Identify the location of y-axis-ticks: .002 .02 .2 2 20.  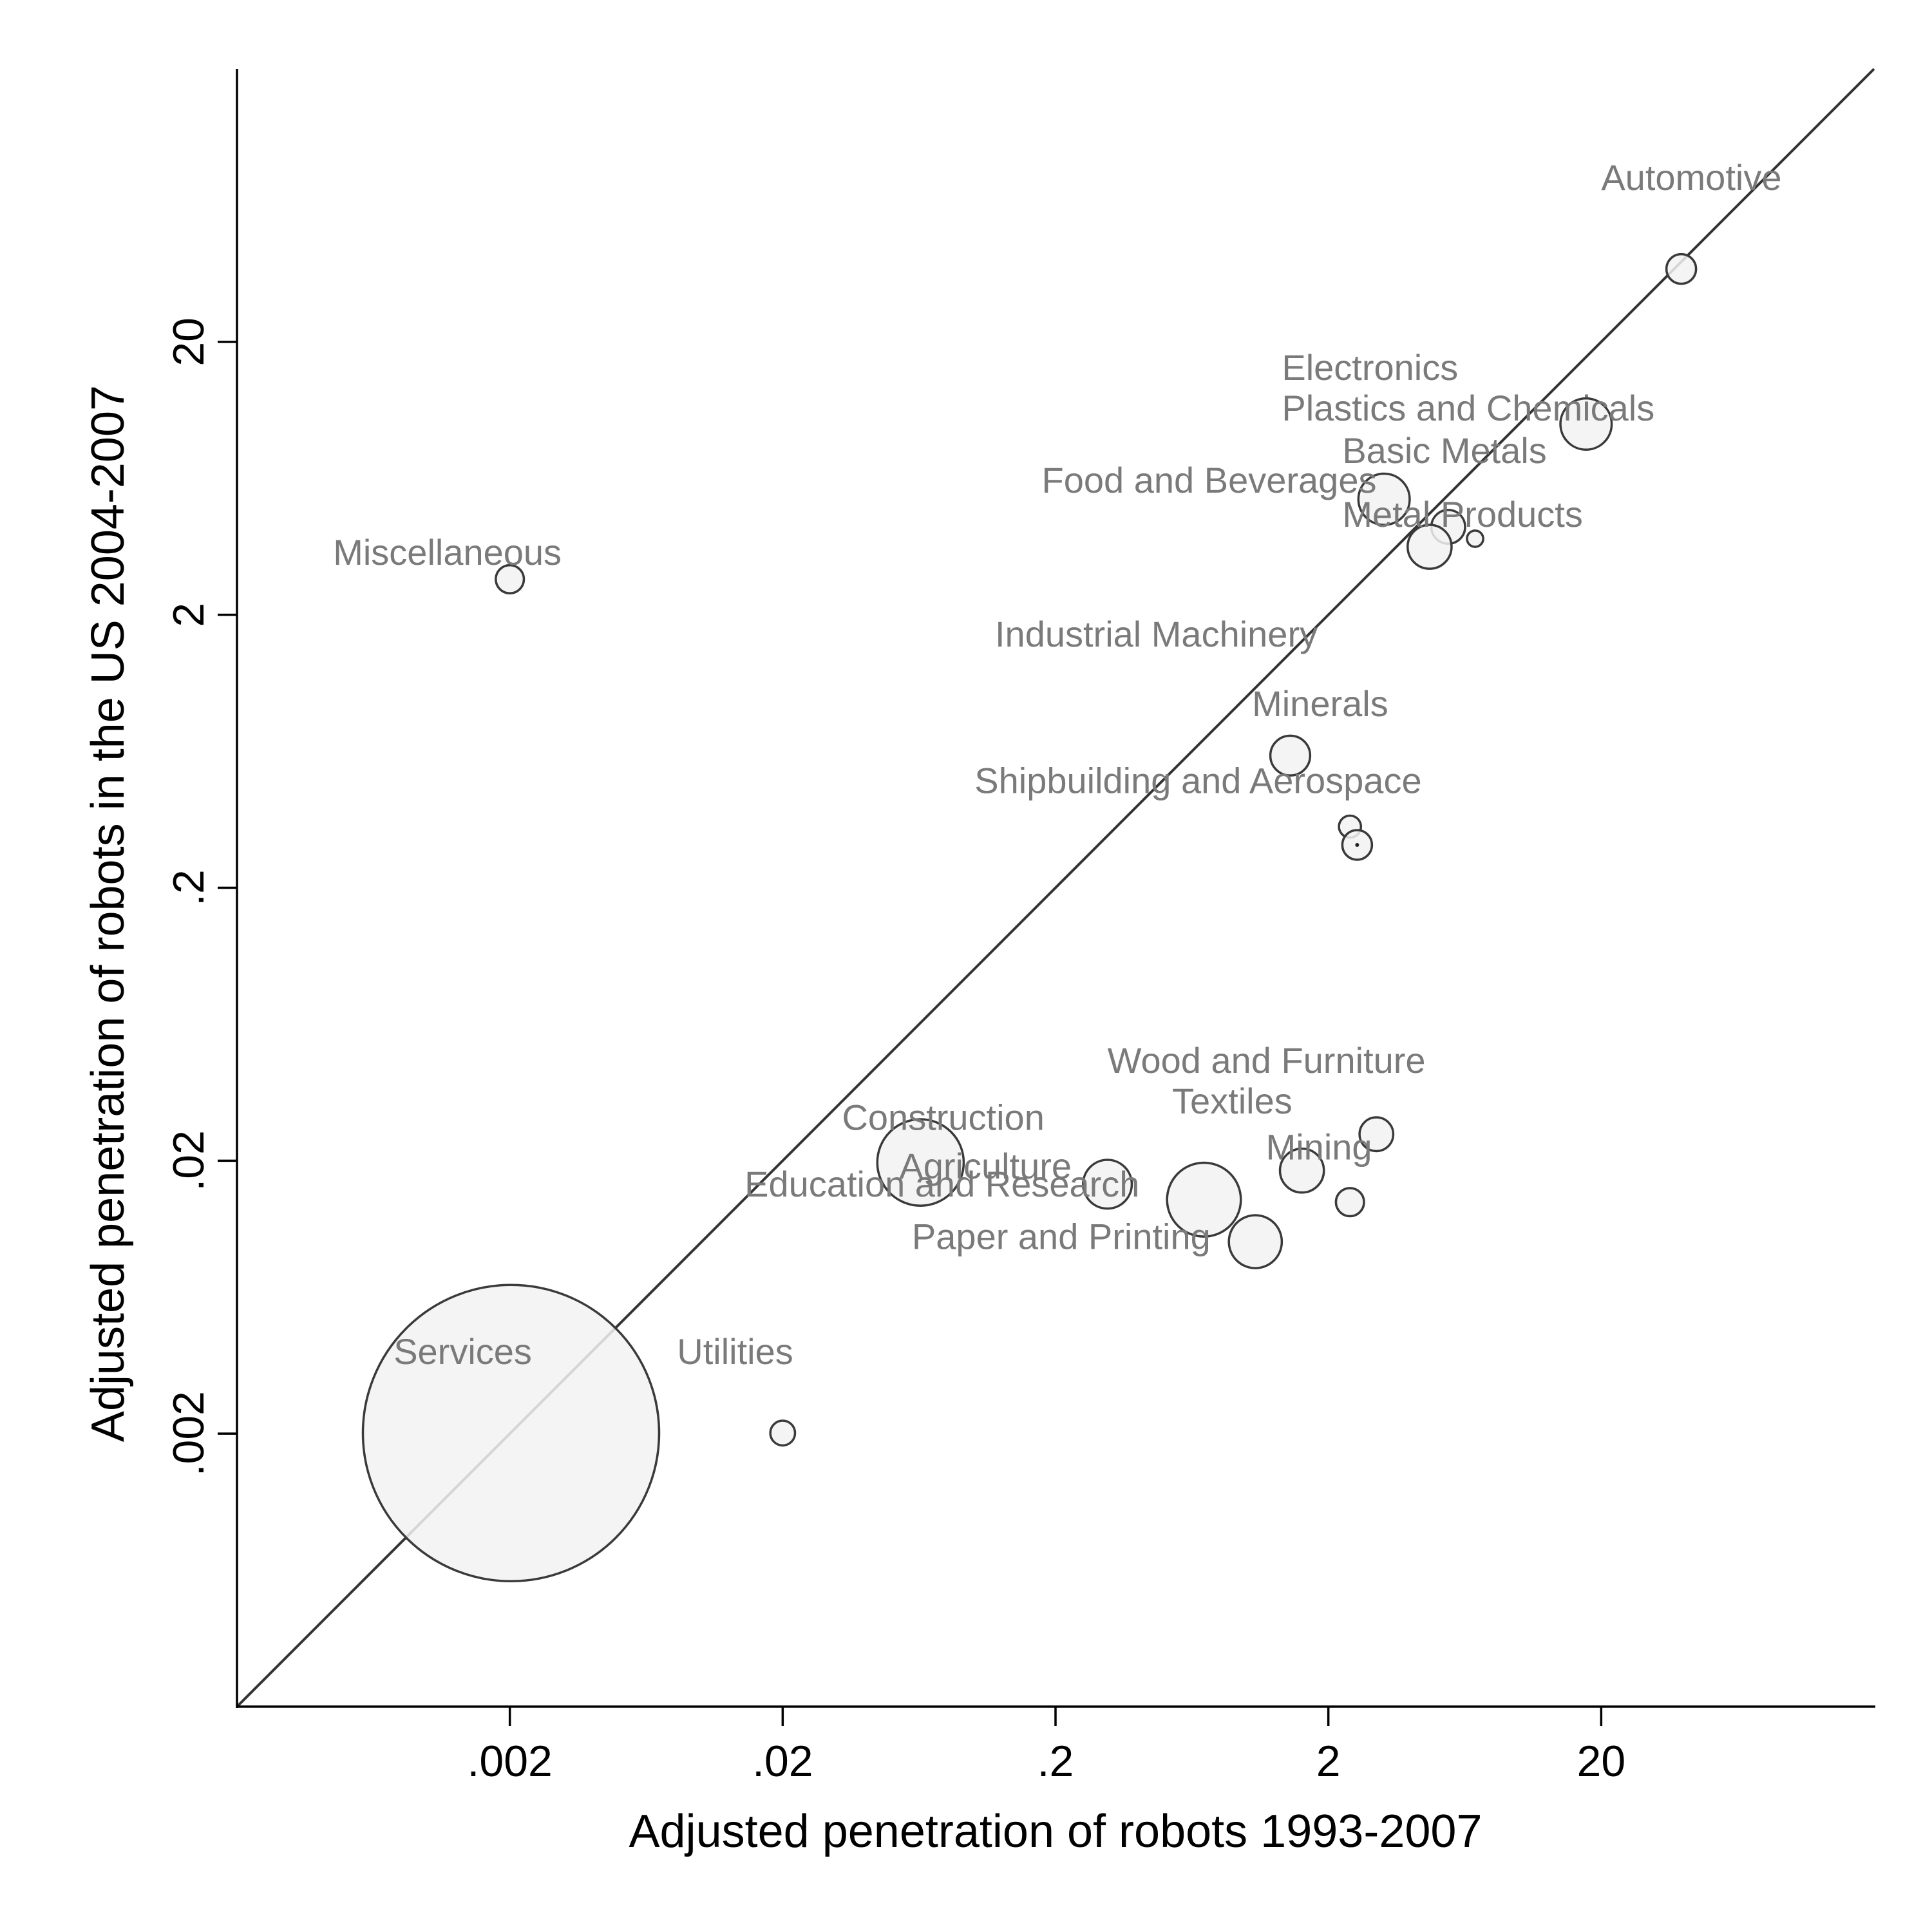
(200, 897).